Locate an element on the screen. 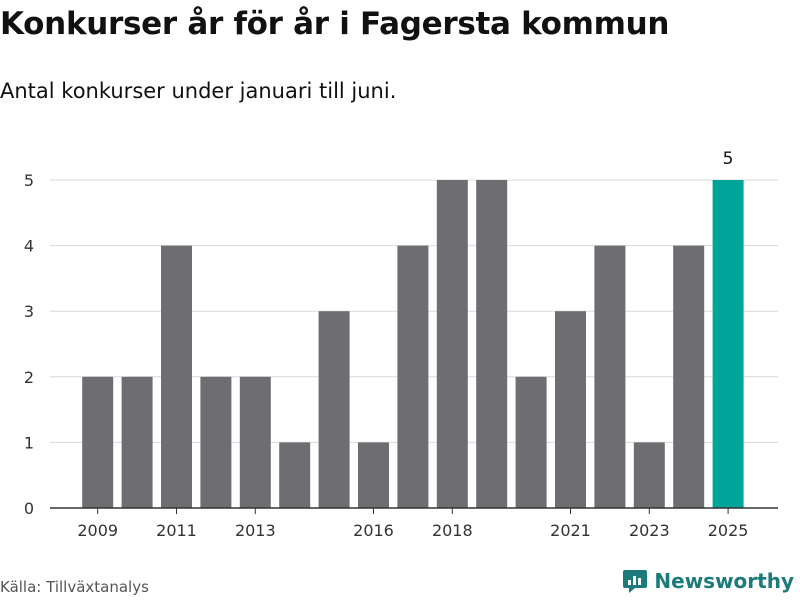 Image resolution: width=800 pixels, height=600 pixels. x-tick-label: 2025 is located at coordinates (728, 530).